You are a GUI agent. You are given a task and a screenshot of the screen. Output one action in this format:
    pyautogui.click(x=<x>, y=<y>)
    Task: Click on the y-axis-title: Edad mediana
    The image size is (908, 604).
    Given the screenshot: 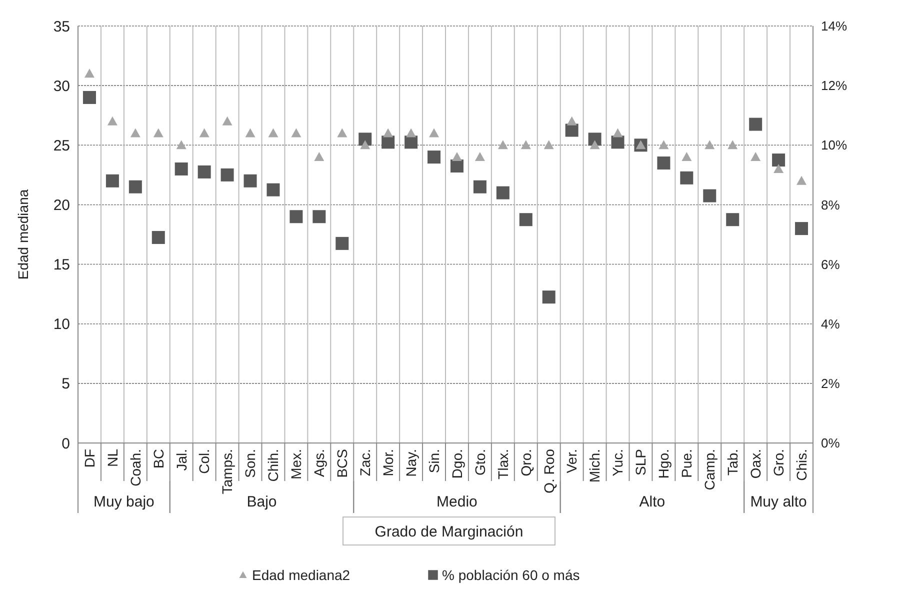 What is the action you would take?
    pyautogui.click(x=23, y=234)
    